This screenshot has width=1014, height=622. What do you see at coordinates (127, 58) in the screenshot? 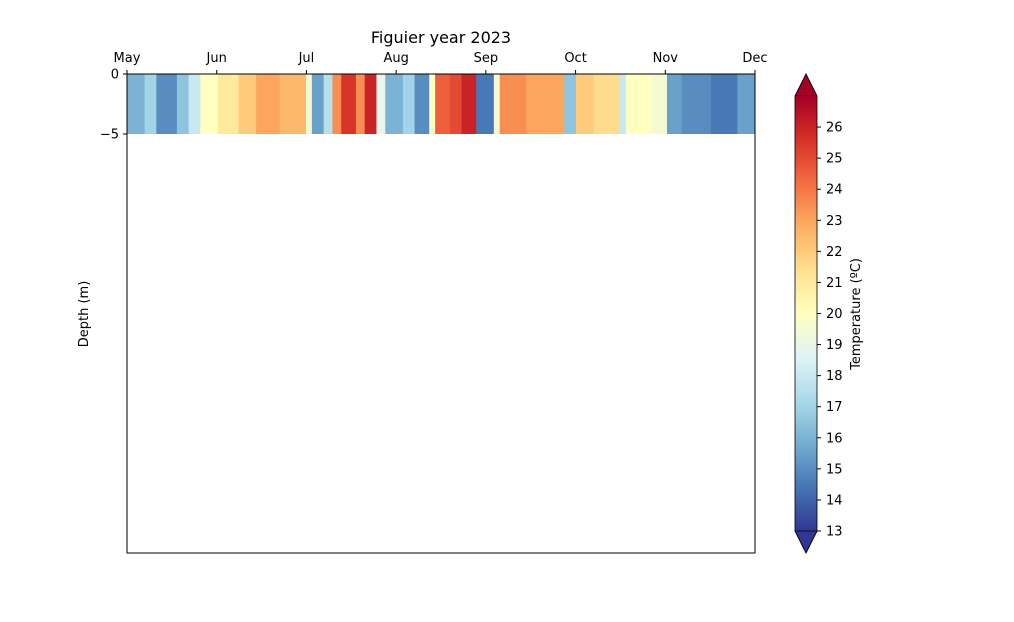
I see `x-tick-label: May` at bounding box center [127, 58].